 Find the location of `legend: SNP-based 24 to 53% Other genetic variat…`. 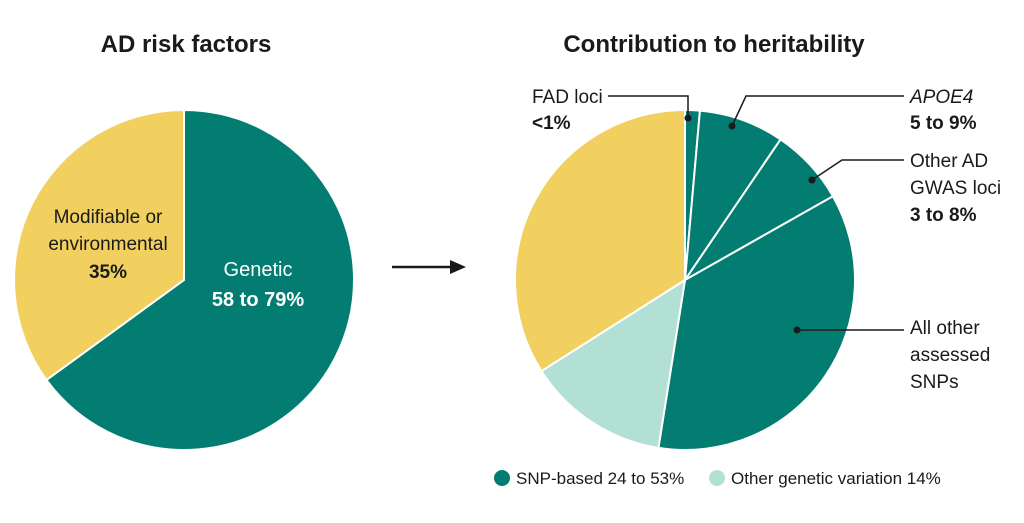

legend: SNP-based 24 to 53% Other genetic variat… is located at coordinates (717, 478).